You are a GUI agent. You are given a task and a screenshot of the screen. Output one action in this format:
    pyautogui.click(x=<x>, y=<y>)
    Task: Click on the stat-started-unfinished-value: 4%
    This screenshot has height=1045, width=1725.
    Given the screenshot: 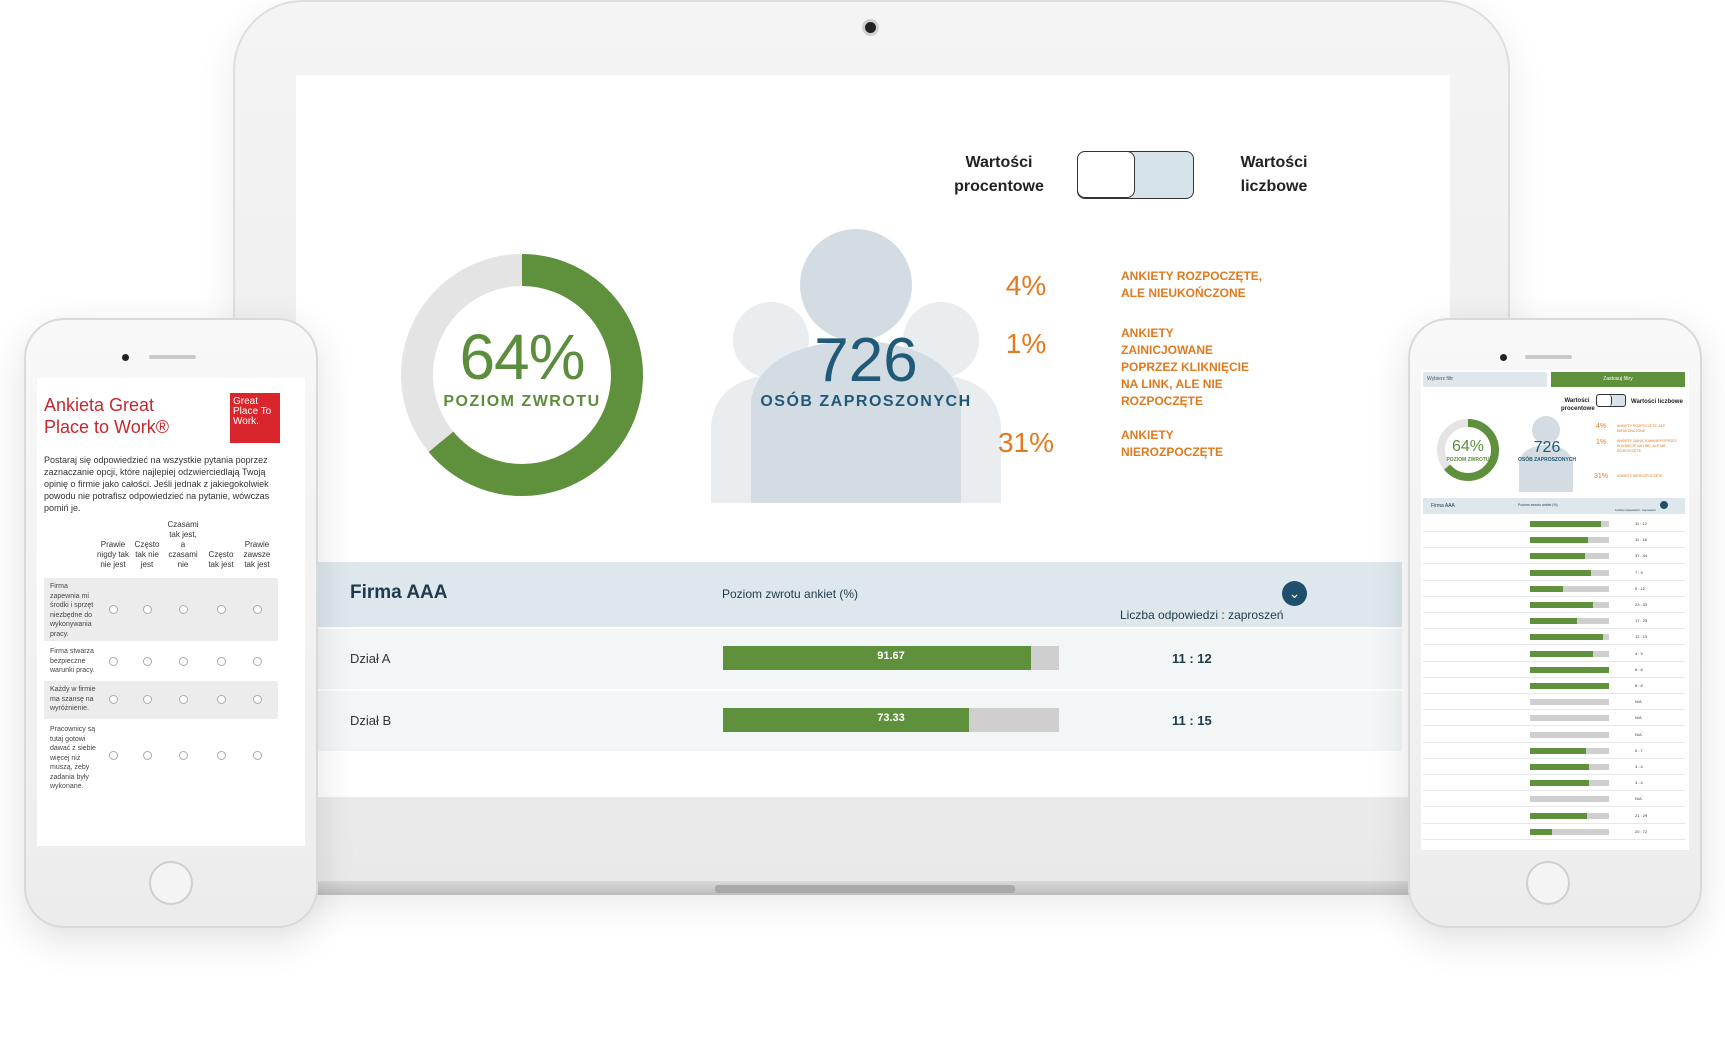 What is the action you would take?
    pyautogui.click(x=1026, y=285)
    